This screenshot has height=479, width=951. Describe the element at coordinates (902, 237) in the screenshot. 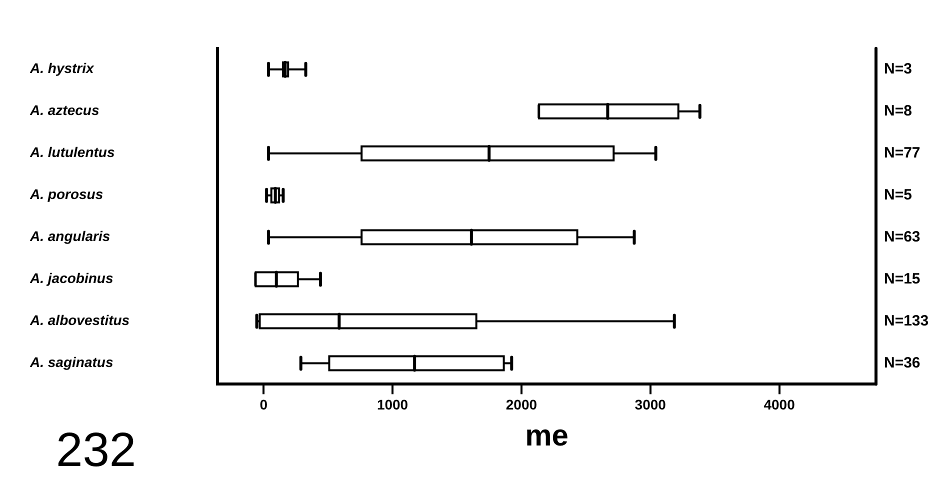

I see `text: N=63` at that location.